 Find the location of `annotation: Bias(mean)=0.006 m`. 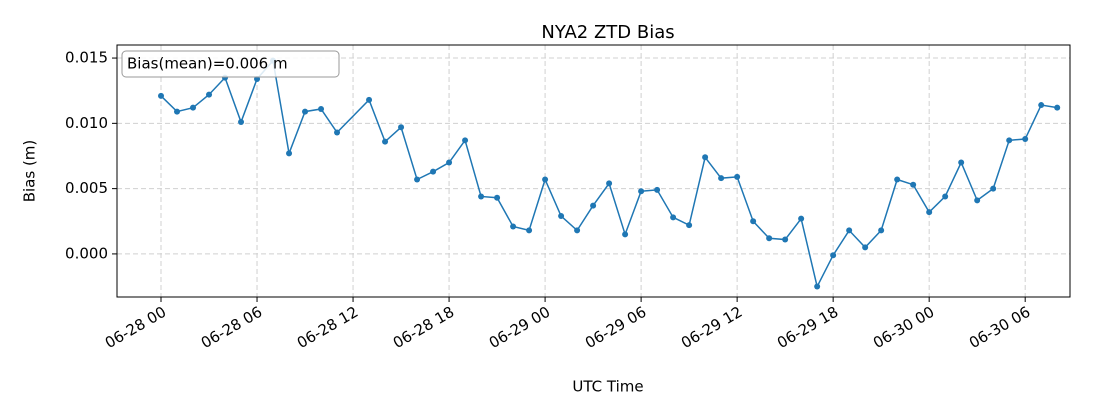

annotation: Bias(mean)=0.006 m is located at coordinates (207, 64).